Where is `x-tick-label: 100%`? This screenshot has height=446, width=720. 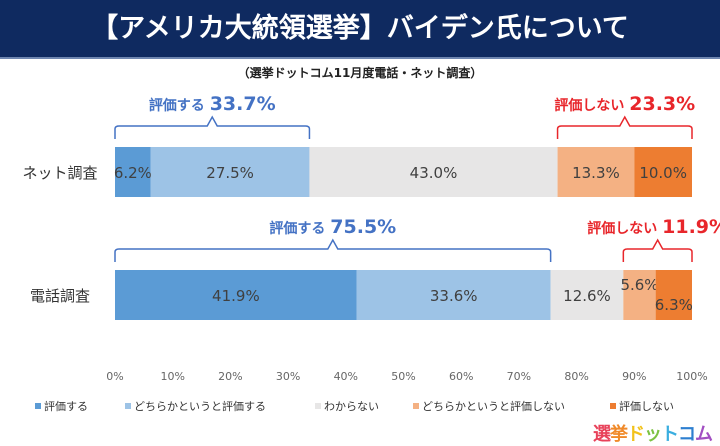
x-tick-label: 100% is located at coordinates (691, 376).